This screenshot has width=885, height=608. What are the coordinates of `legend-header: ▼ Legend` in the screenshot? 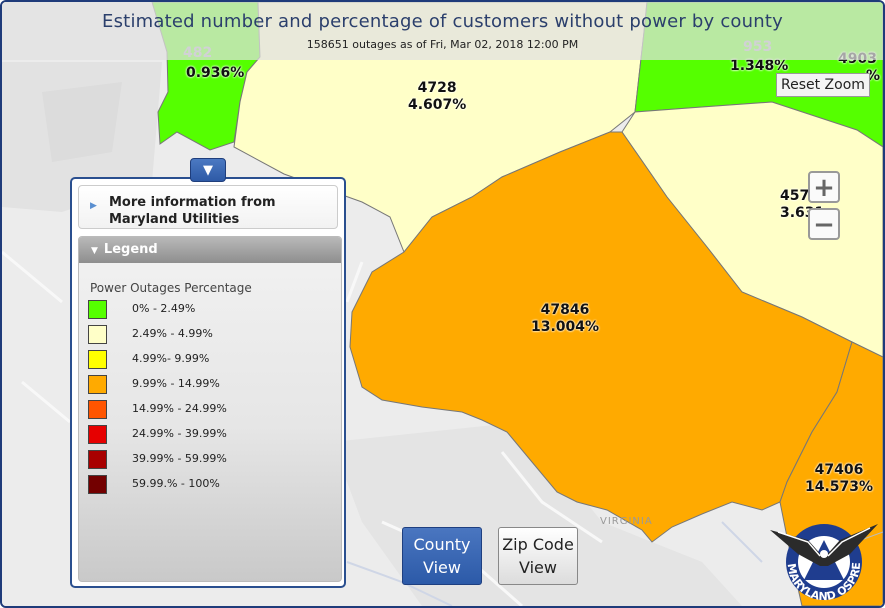 It's located at (210, 250).